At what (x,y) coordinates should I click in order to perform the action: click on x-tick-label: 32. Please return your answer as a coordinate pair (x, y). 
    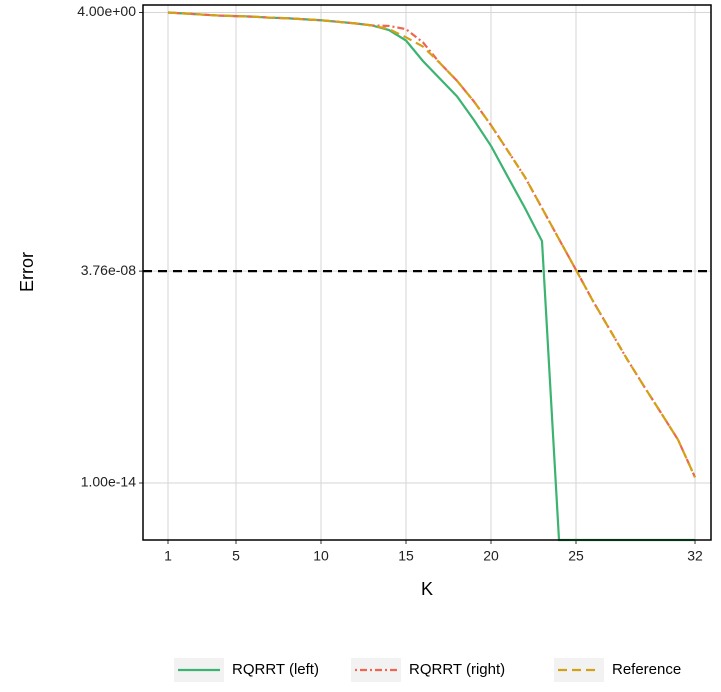
    Looking at the image, I should click on (695, 556).